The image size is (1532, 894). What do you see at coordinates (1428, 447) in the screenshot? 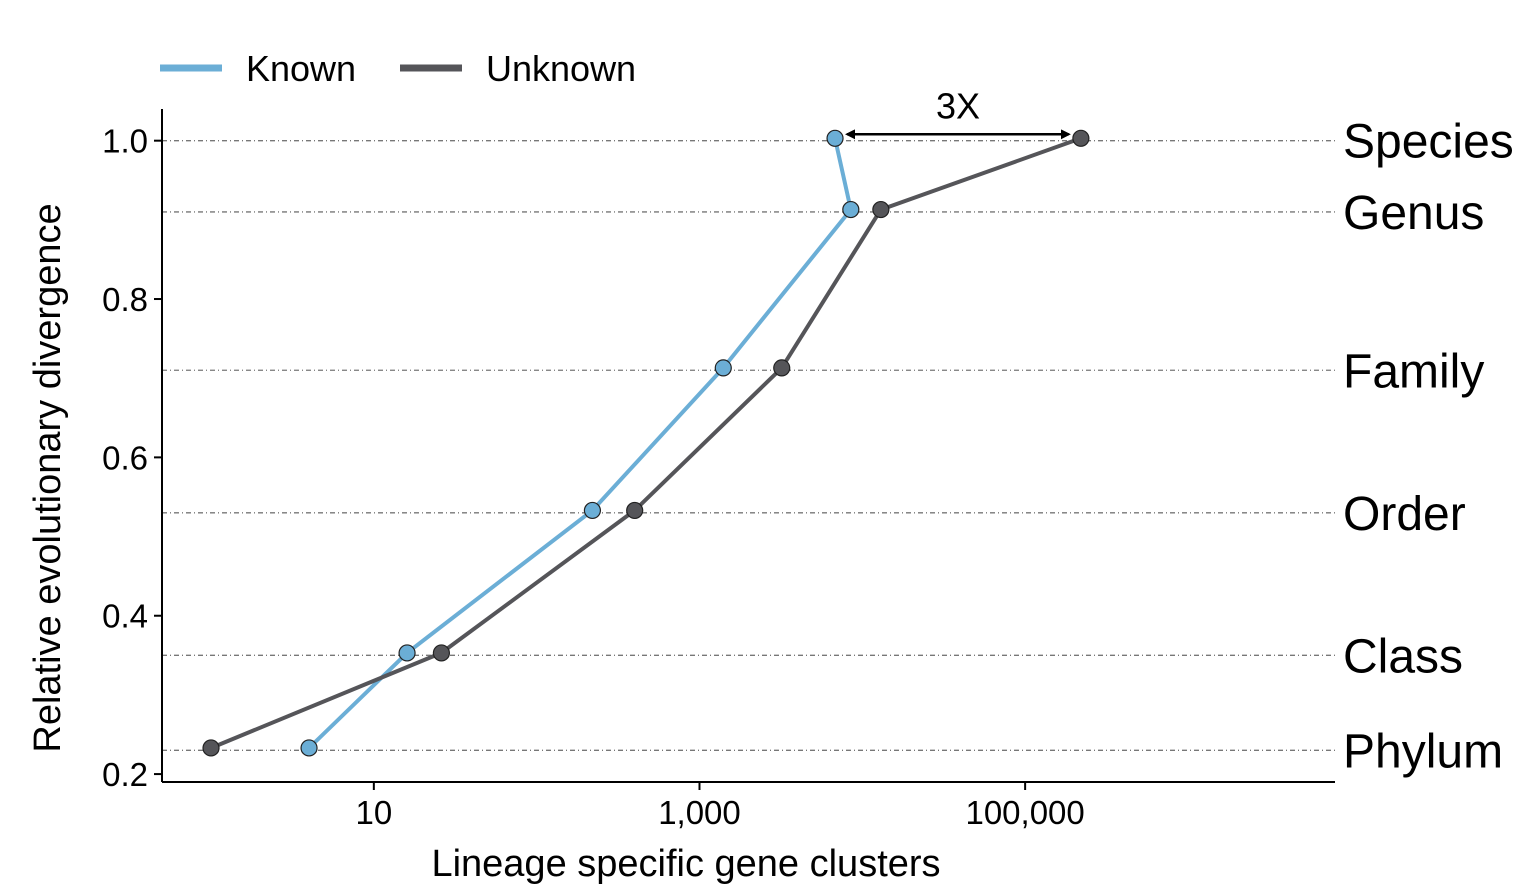
I see `rank-labels: Species Genus Family Order Class Phylum` at bounding box center [1428, 447].